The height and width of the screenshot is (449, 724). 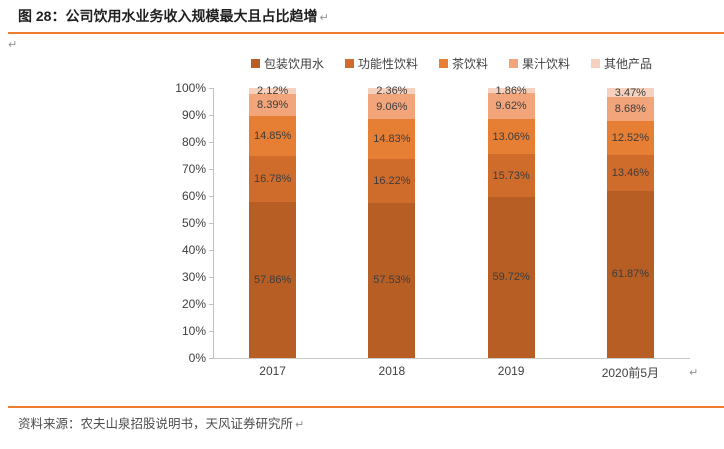 I want to click on bar-segment-label: 12.52%, so click(x=630, y=137).